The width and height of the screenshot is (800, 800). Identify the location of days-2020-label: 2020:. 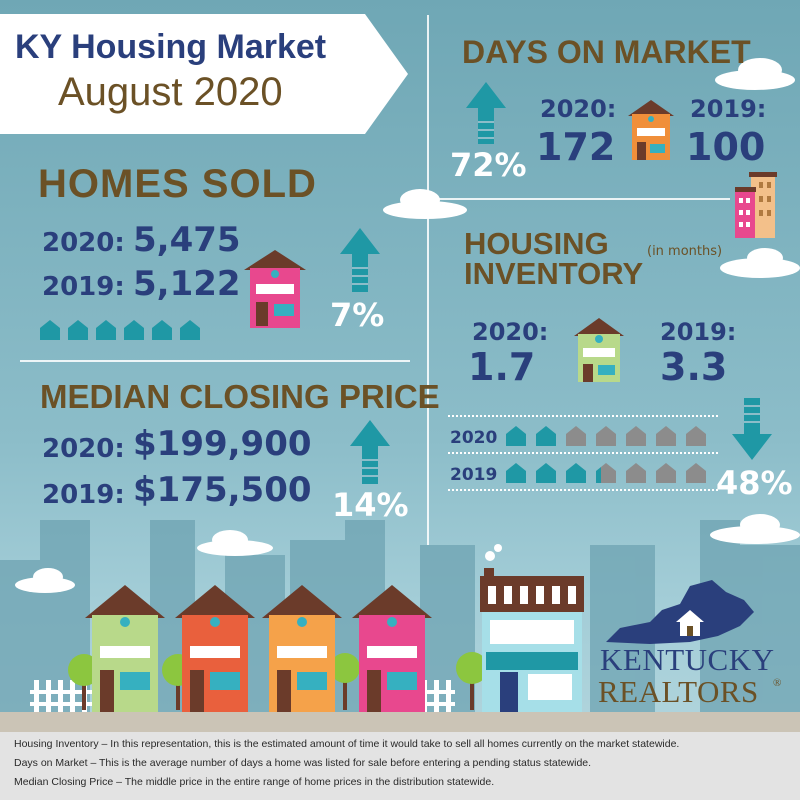
(578, 109).